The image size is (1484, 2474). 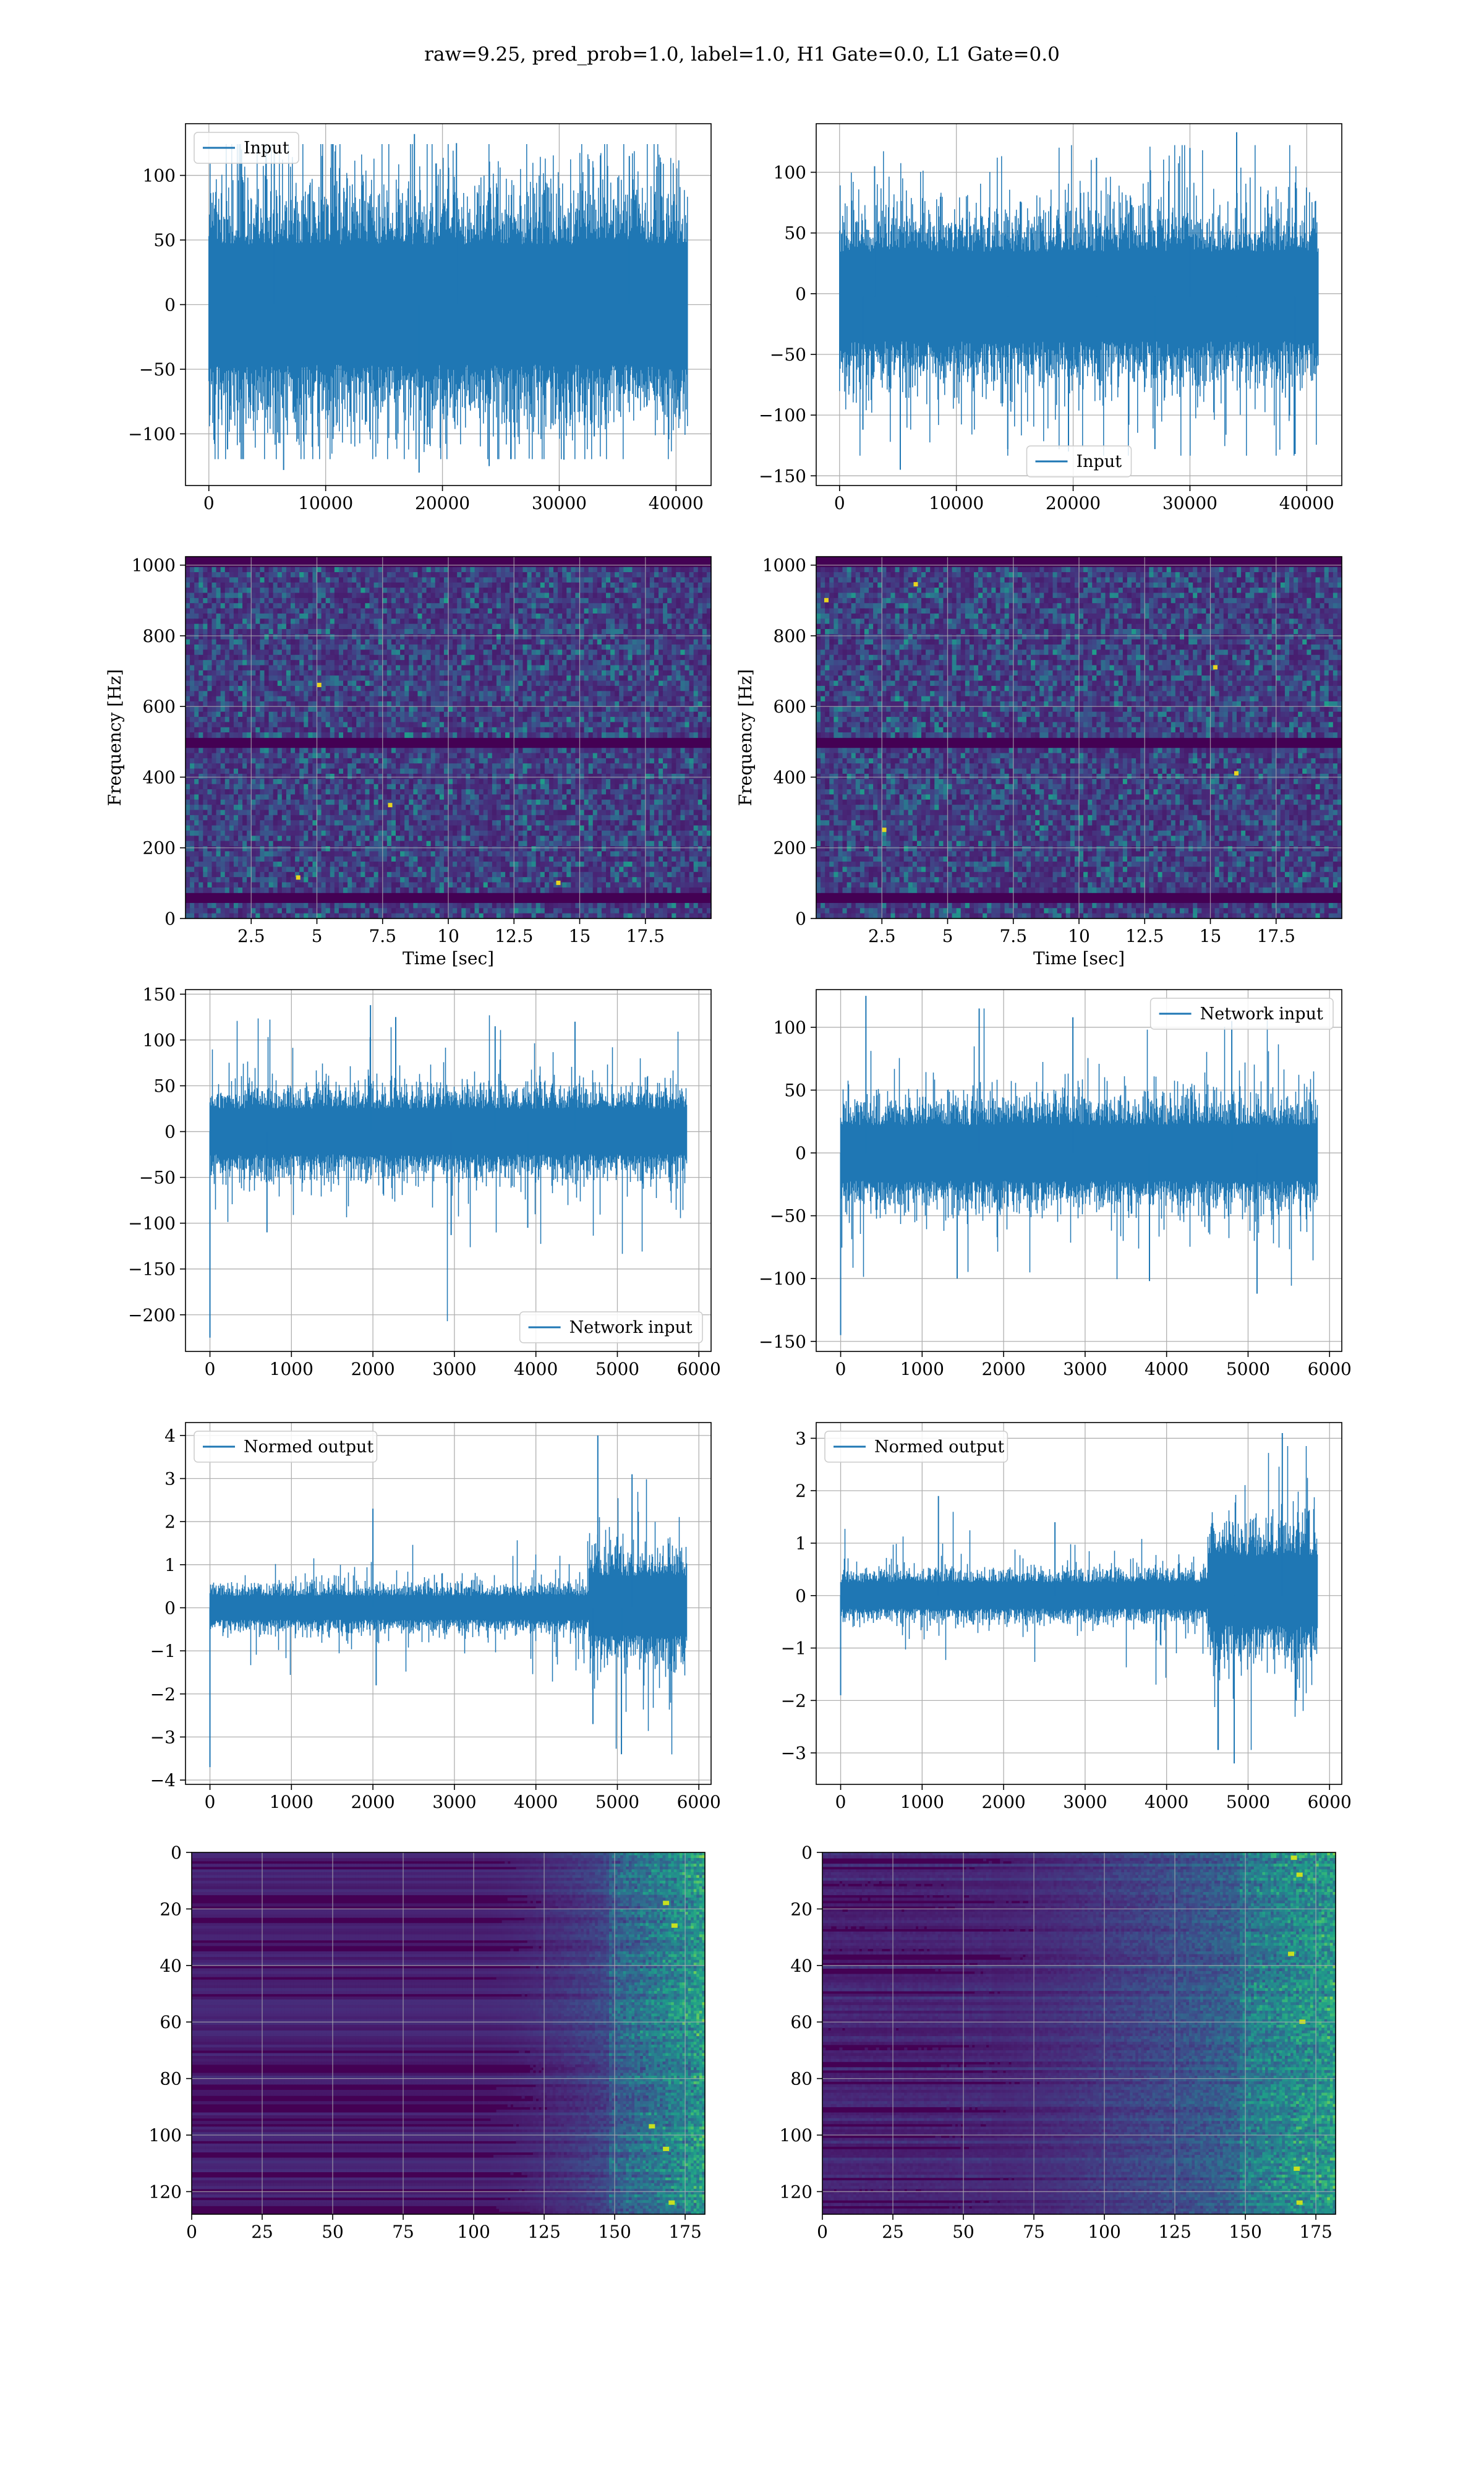 I want to click on x-tick-label: 175, so click(x=684, y=2232).